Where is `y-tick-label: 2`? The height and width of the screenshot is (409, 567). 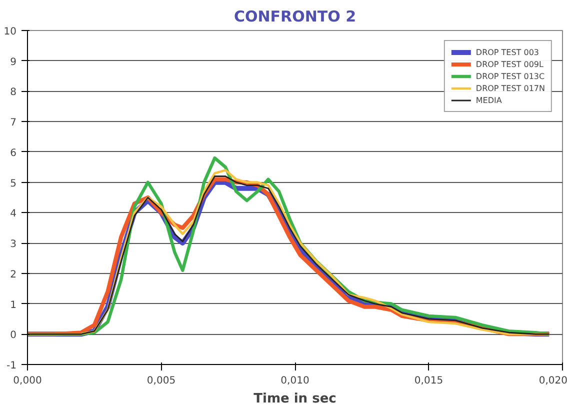
y-tick-label: 2 is located at coordinates (13, 274).